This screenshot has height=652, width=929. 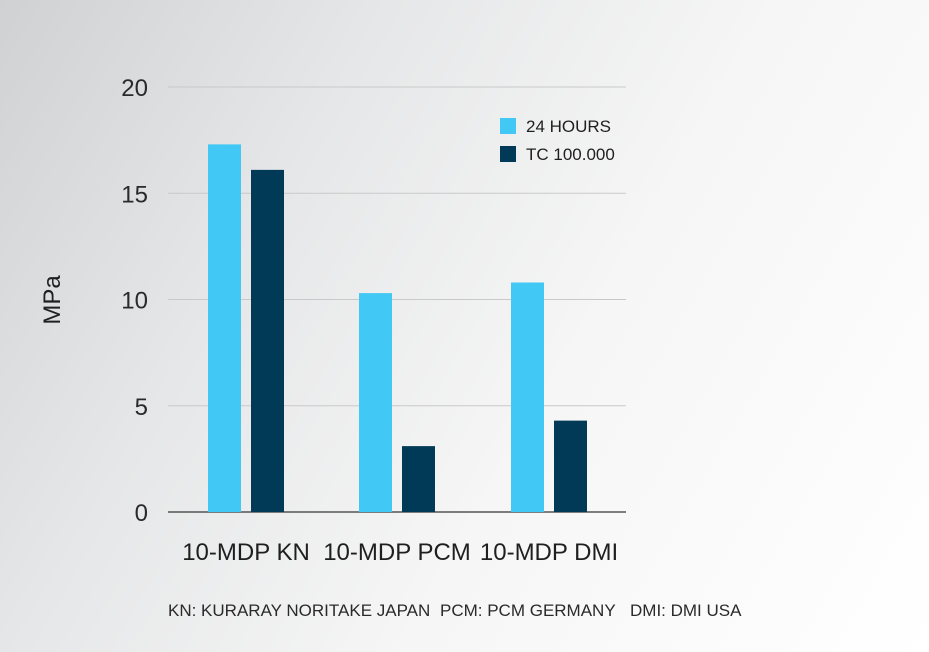 I want to click on legend: 24 HOURS TC 100.000, so click(x=557, y=140).